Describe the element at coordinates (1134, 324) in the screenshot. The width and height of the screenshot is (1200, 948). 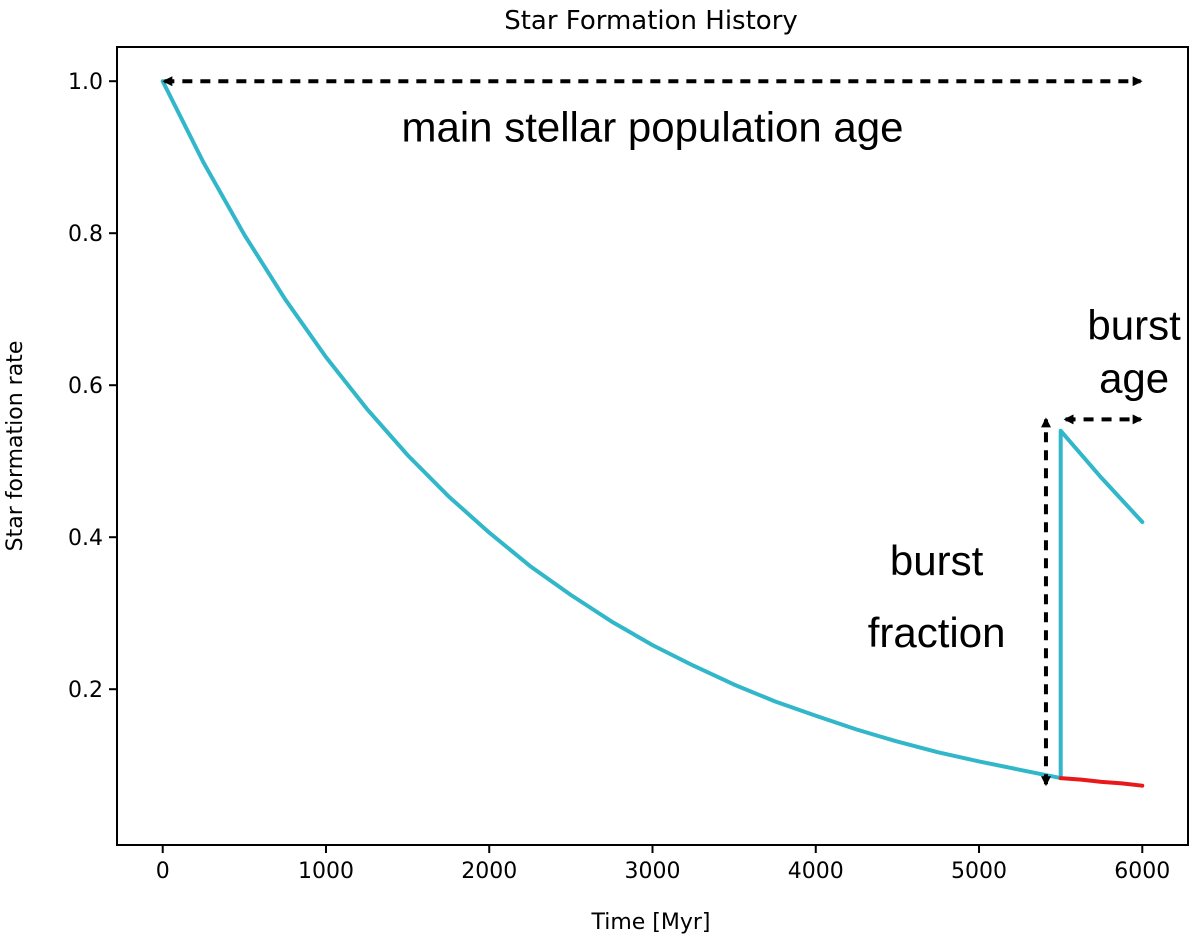
I see `annotation-label-1: burst` at that location.